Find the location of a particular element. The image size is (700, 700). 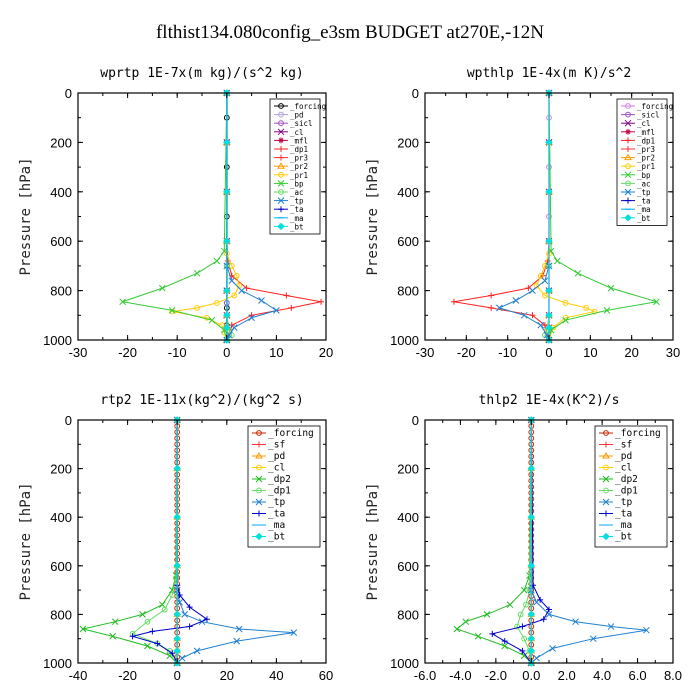

x-tick-label: 0.0 is located at coordinates (531, 675).